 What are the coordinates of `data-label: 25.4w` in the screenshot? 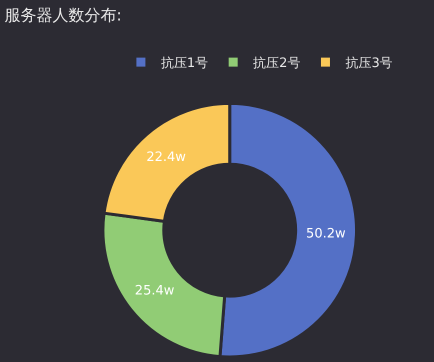 It's located at (154, 290).